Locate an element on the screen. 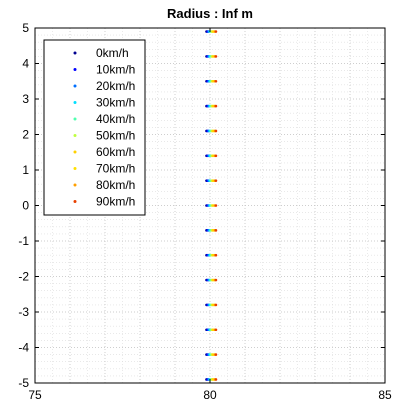 The height and width of the screenshot is (407, 395). legend-label: 50km/h is located at coordinates (115, 136).